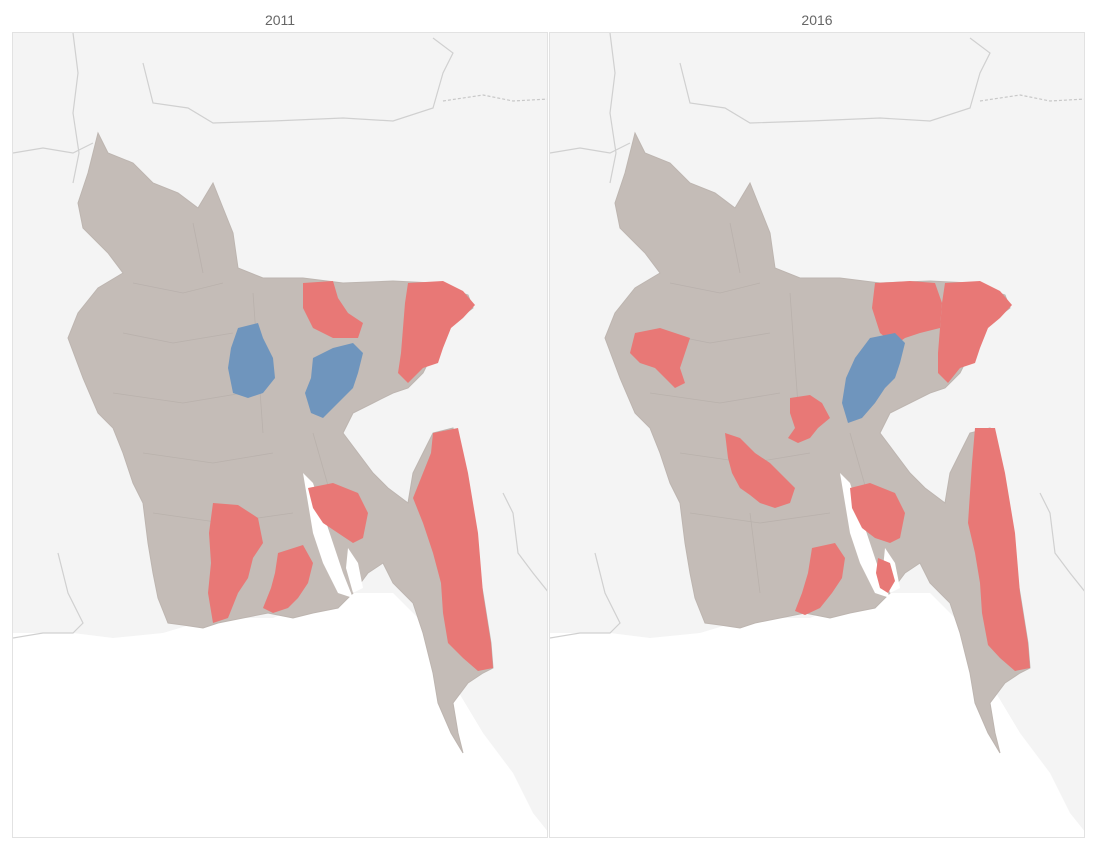 This screenshot has width=1100, height=850. What do you see at coordinates (354, 570) in the screenshot?
I see `river-delta` at bounding box center [354, 570].